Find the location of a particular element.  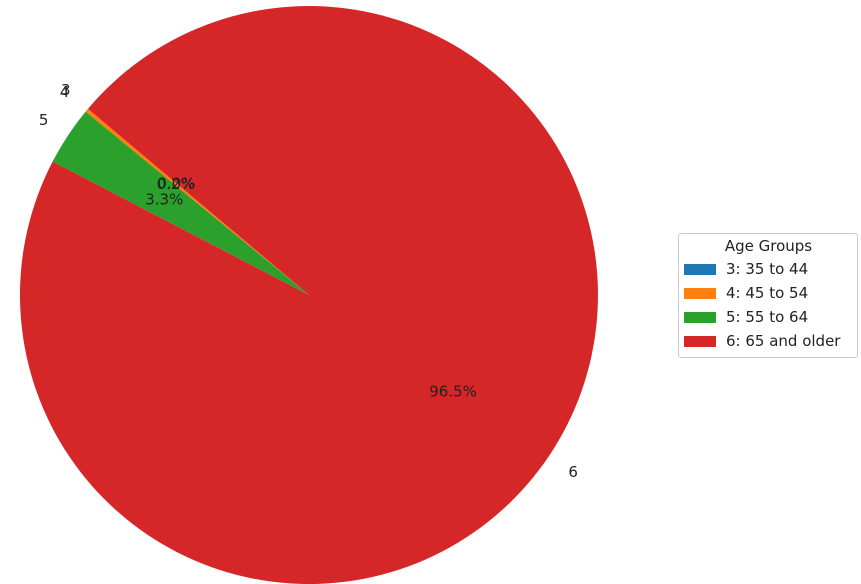

percent-label-6: 96.5% is located at coordinates (453, 392).